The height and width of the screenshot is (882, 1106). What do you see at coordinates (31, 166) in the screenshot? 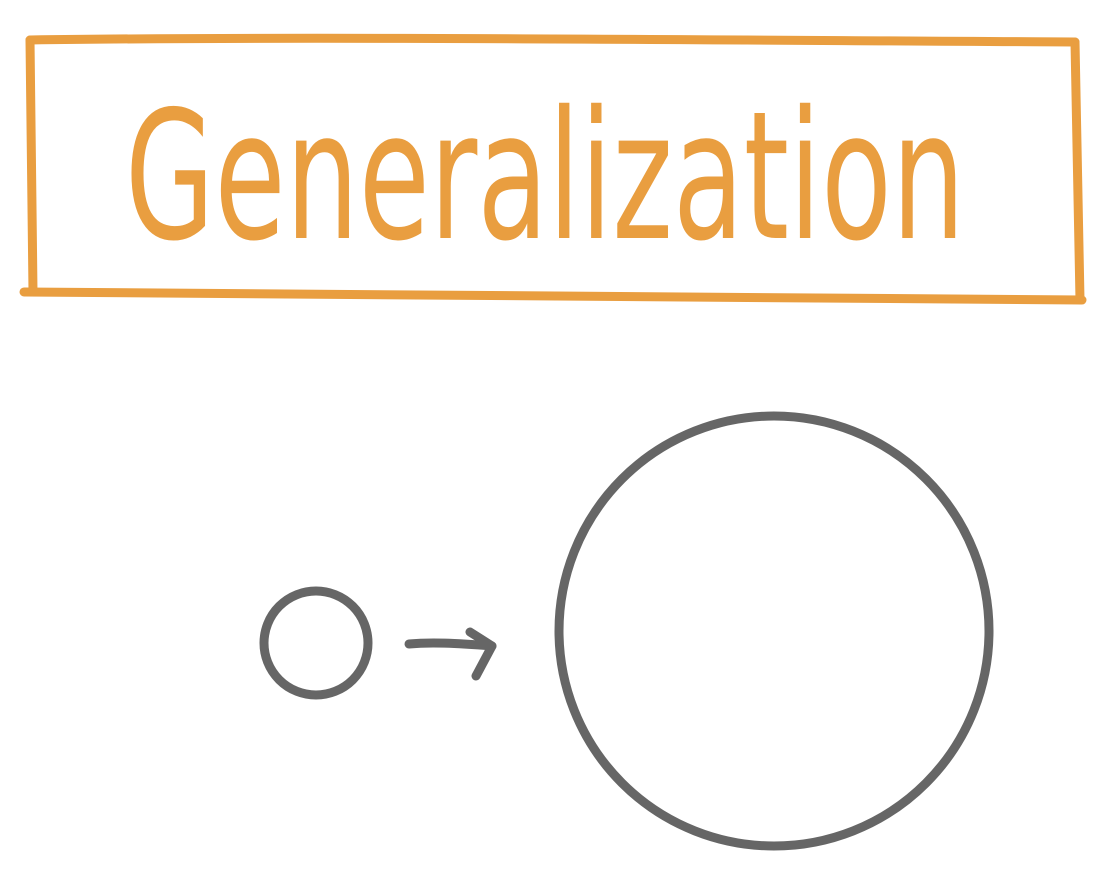
I see `title-frame-left` at bounding box center [31, 166].